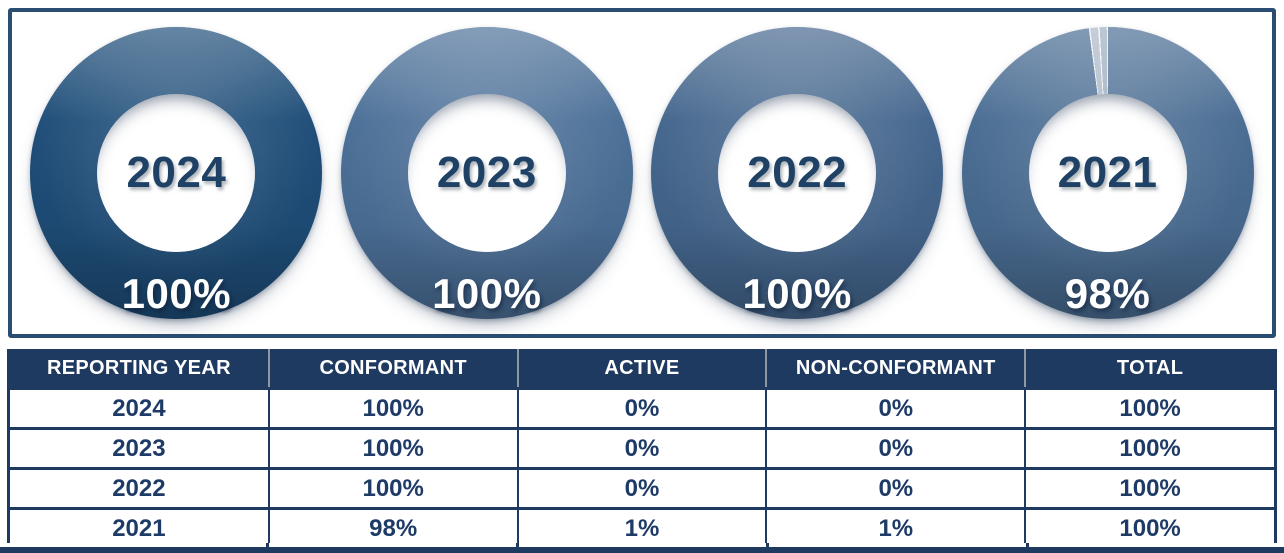 This screenshot has height=553, width=1284. I want to click on table-row-2023: 2023 100% 0% 0% 100%, so click(642, 447).